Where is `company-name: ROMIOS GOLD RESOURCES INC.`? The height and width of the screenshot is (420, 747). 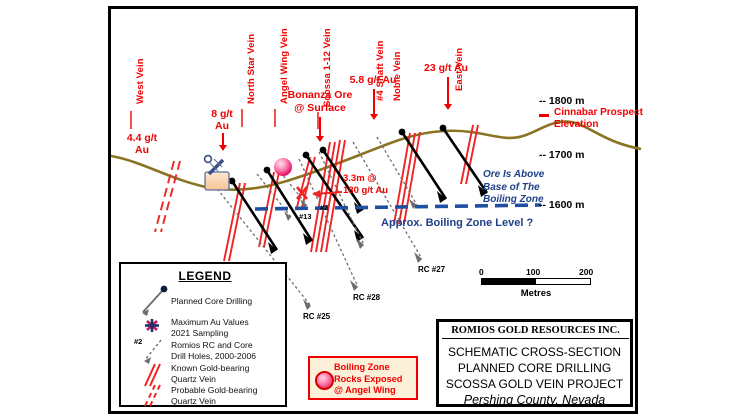
company-name: ROMIOS GOLD RESOURCES INC. is located at coordinates (535, 332).